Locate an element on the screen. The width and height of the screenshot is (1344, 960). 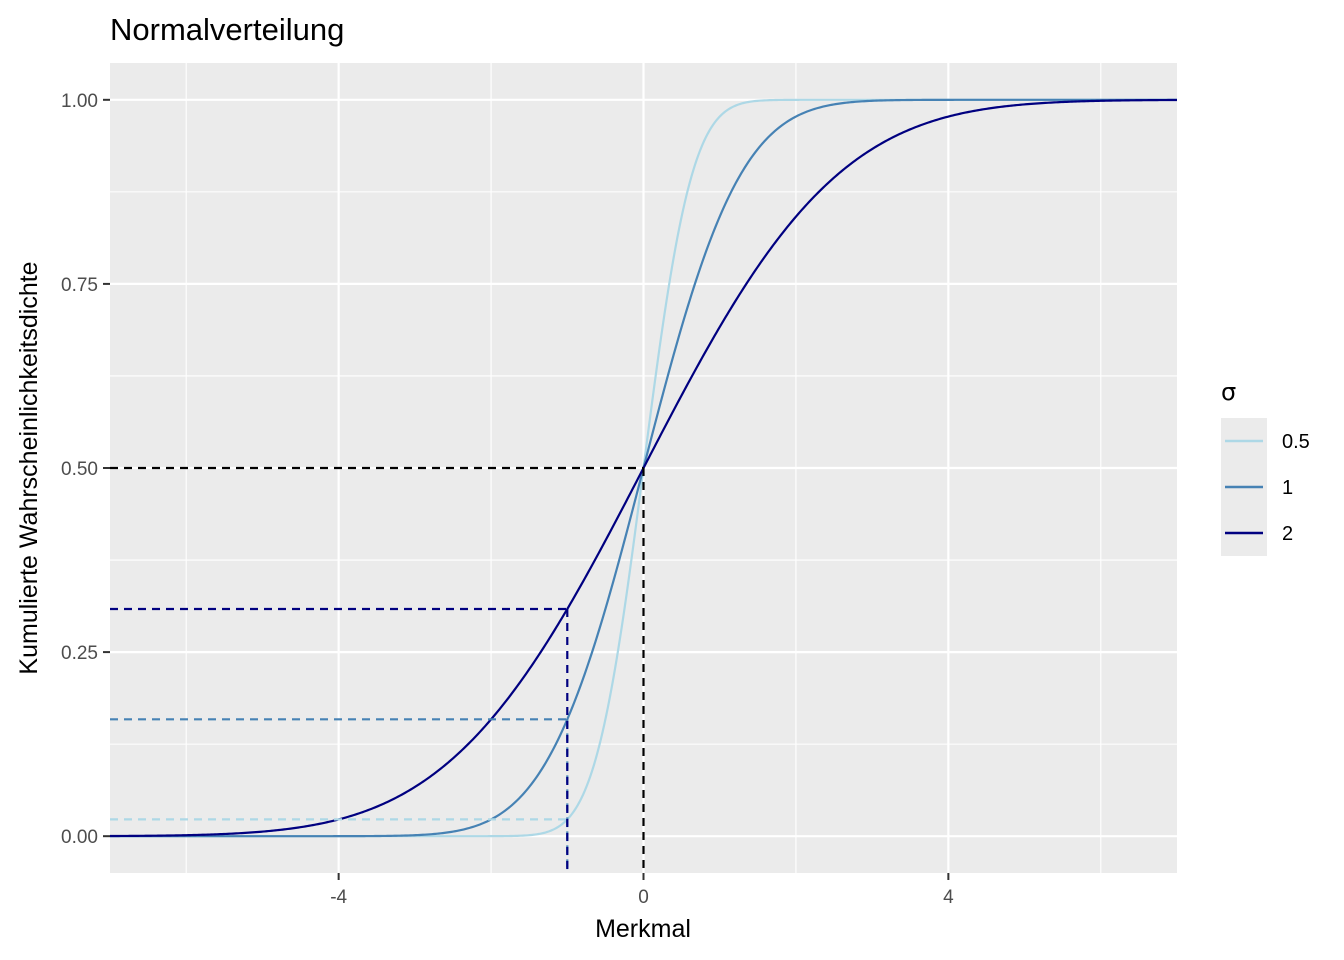
y-axis-title: Kumulierte Wahrscheinlichkeitsdichte is located at coordinates (29, 467).